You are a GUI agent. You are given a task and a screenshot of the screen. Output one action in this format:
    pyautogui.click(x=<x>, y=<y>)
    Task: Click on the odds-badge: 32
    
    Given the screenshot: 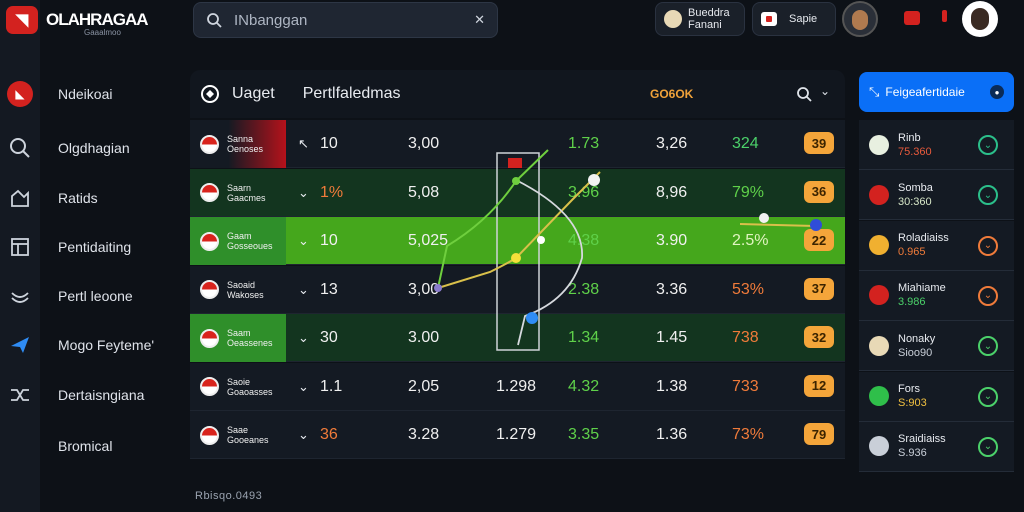 What is the action you would take?
    pyautogui.click(x=819, y=337)
    